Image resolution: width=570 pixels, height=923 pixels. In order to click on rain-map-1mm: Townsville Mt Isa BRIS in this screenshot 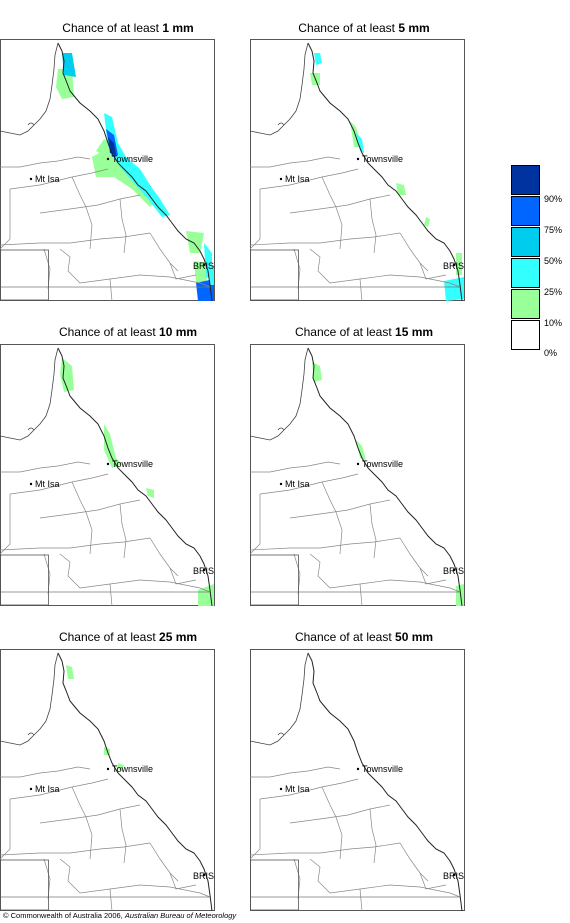, I will do `click(107, 170)`.